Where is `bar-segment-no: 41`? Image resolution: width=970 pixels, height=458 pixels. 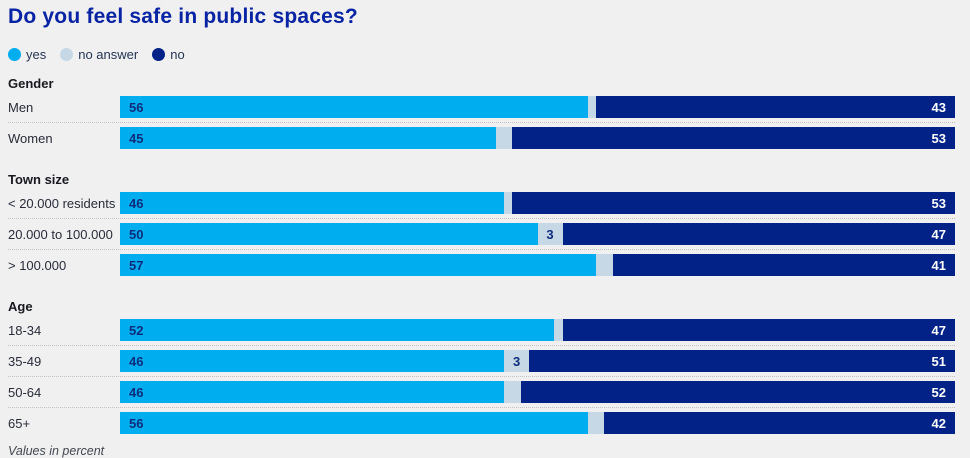
bar-segment-no: 41 is located at coordinates (783, 265).